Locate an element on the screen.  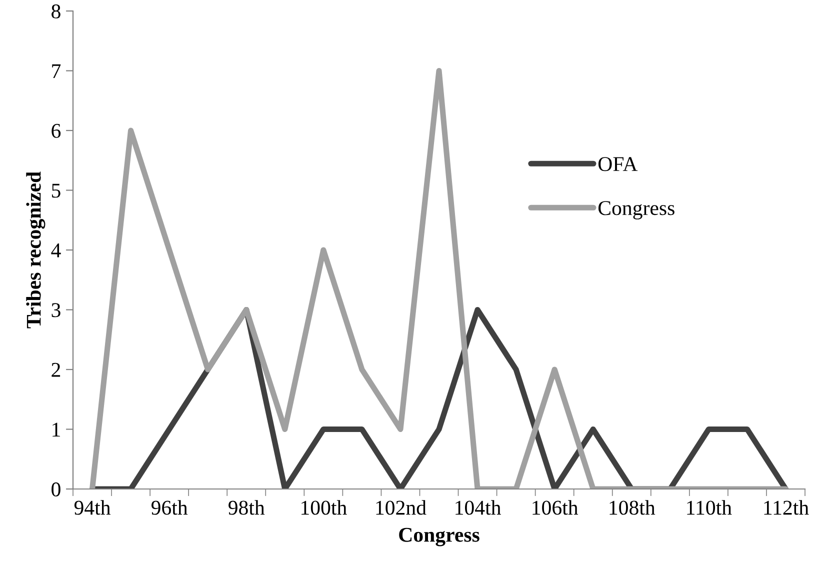
y-axis-title: Tribes recognized is located at coordinates (36, 250).